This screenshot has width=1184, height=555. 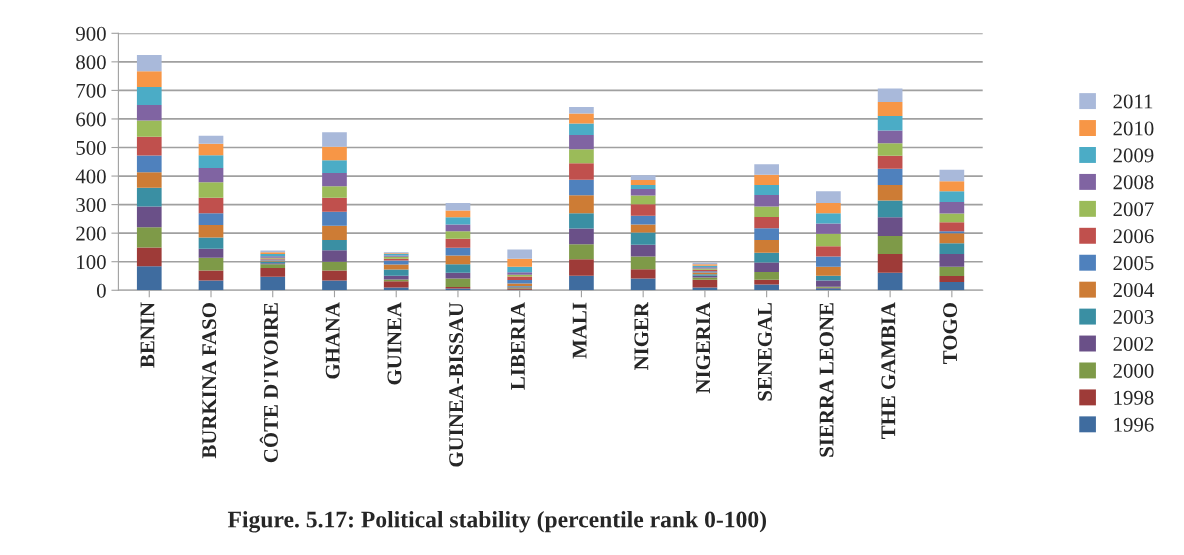 What do you see at coordinates (1133, 290) in the screenshot?
I see `legend-label: 2004` at bounding box center [1133, 290].